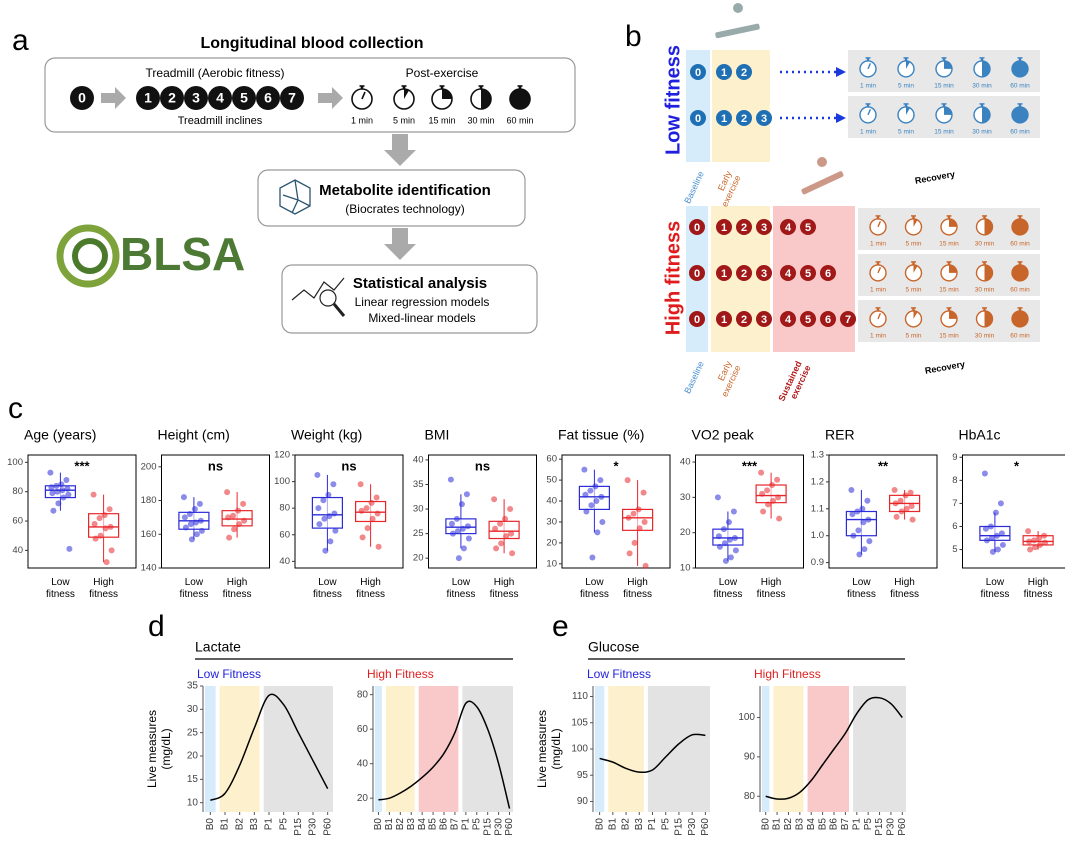 The height and width of the screenshot is (845, 1065). Describe the element at coordinates (418, 484) in the screenshot. I see `y-tick-label: 35` at that location.